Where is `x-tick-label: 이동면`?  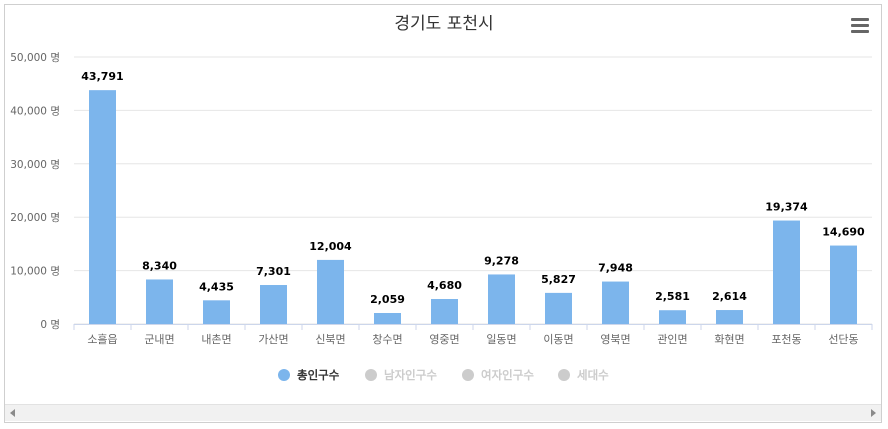 x-tick-label: 이동면 is located at coordinates (558, 339).